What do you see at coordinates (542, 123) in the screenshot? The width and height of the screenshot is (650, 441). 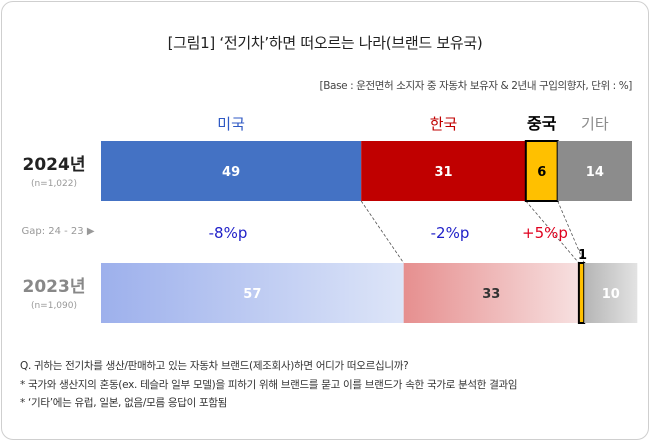 I see `category-label-2: 중국` at bounding box center [542, 123].